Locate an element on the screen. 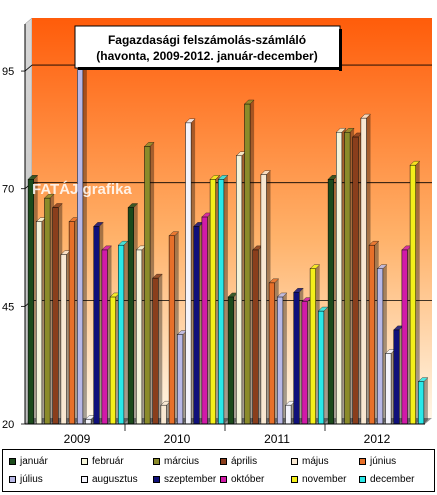  y-tick-label: 20 is located at coordinates (8, 425).